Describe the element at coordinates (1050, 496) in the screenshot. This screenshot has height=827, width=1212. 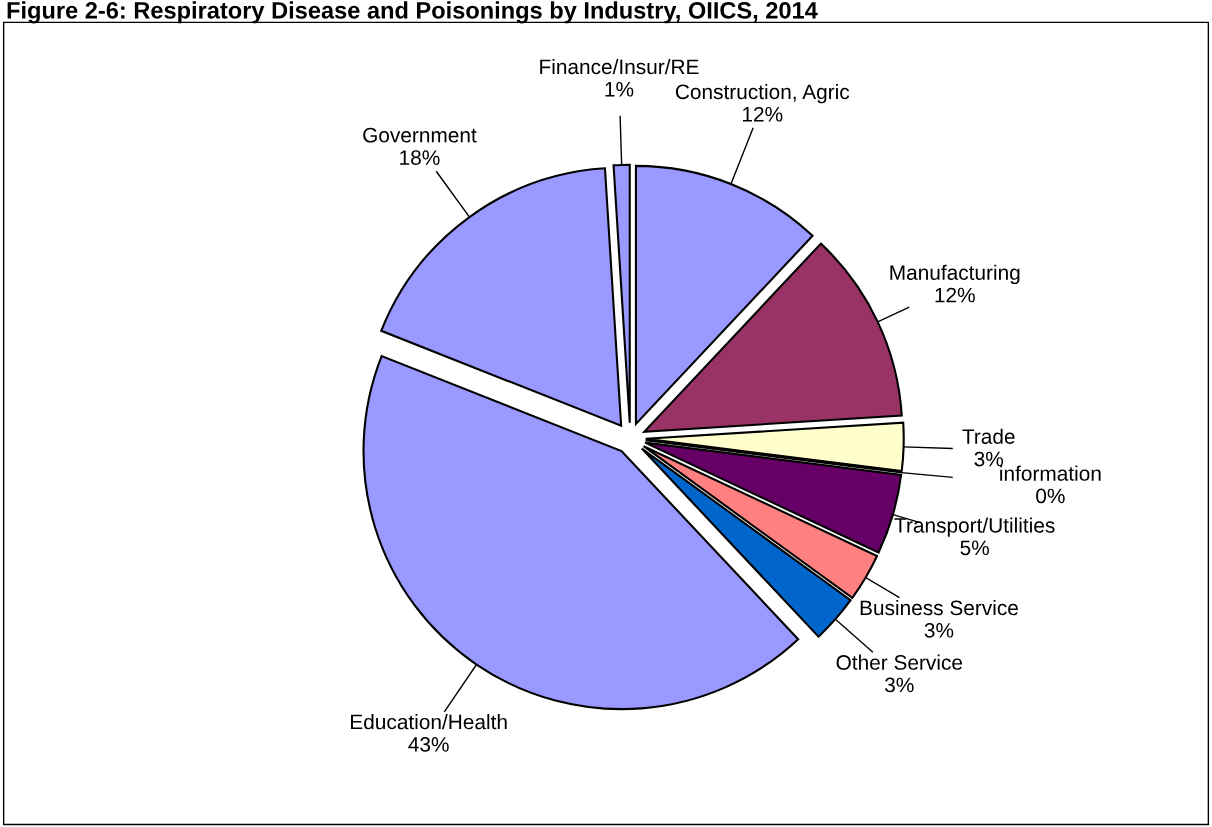
I see `text: 0%` at that location.